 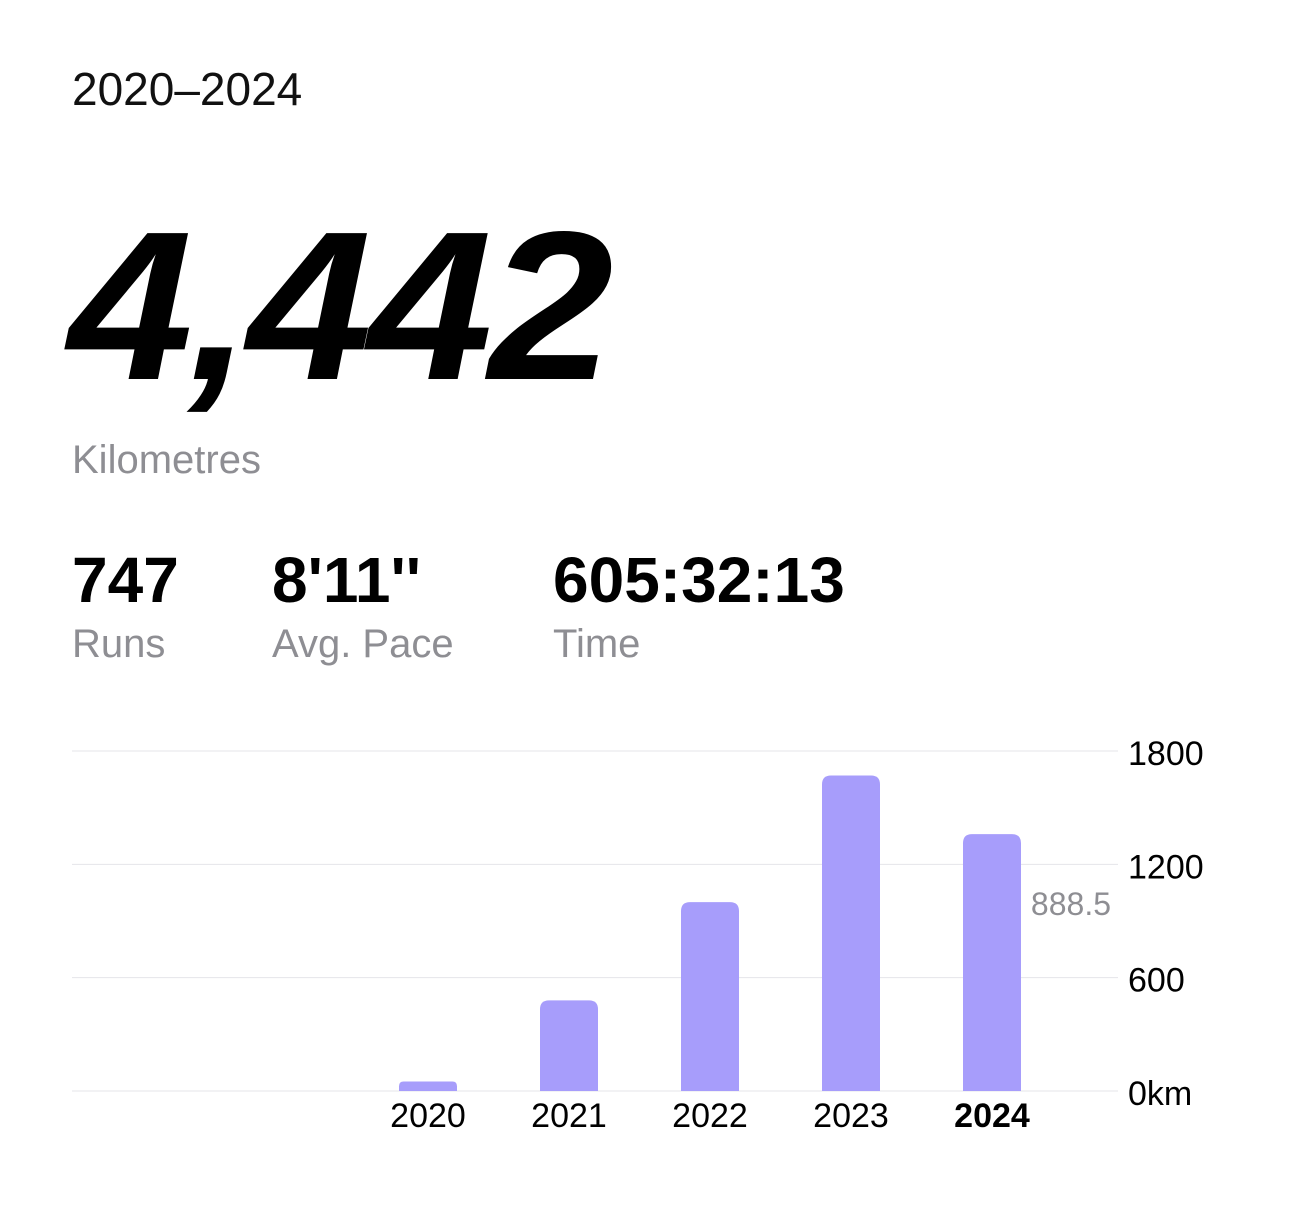 I want to click on time-label: Time, so click(x=597, y=644).